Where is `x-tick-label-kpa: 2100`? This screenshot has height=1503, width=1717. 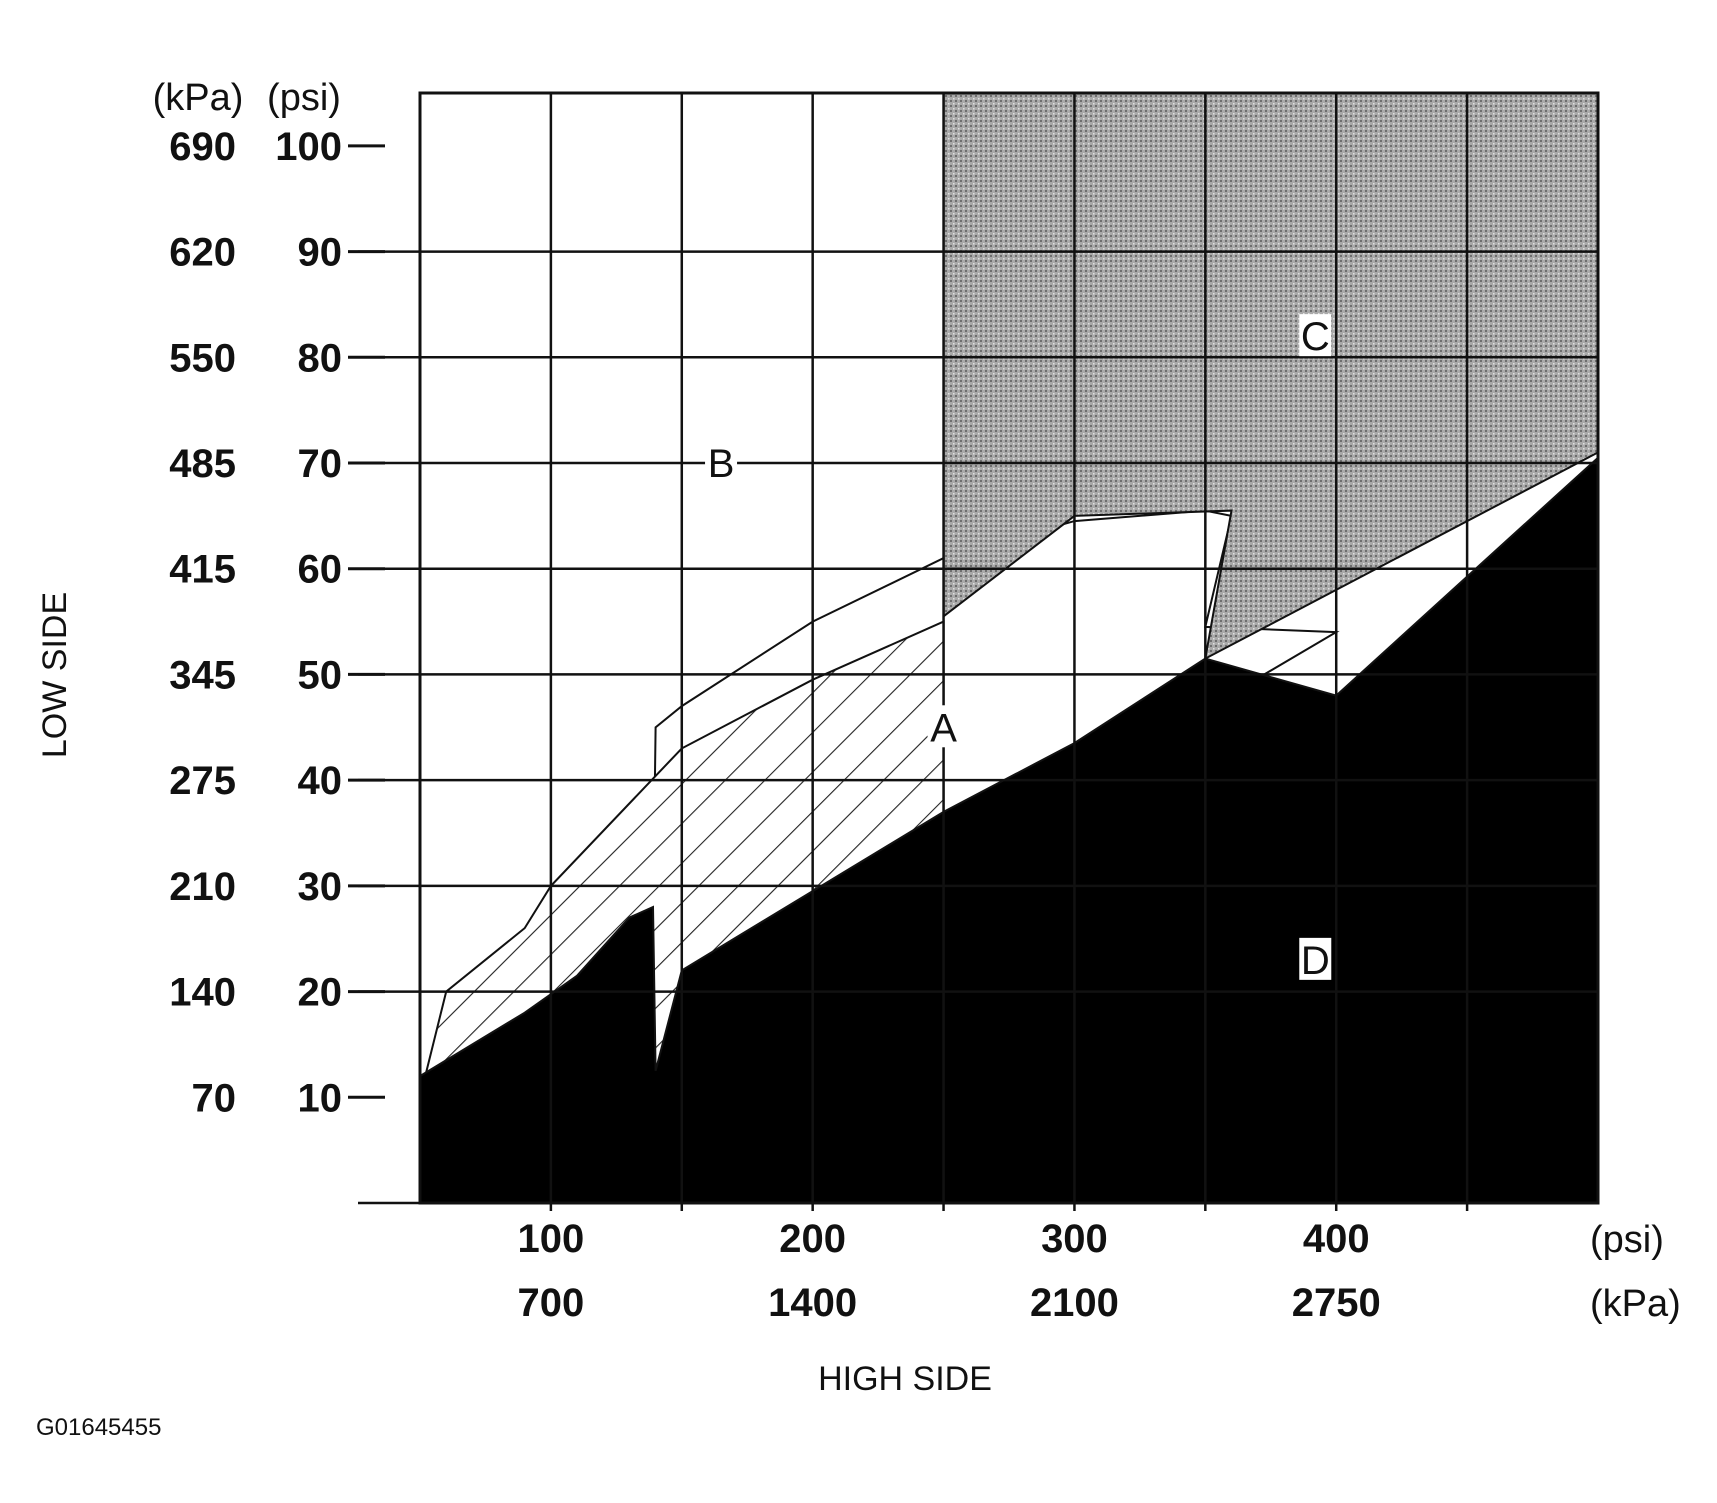 x-tick-label-kpa: 2100 is located at coordinates (1074, 1303).